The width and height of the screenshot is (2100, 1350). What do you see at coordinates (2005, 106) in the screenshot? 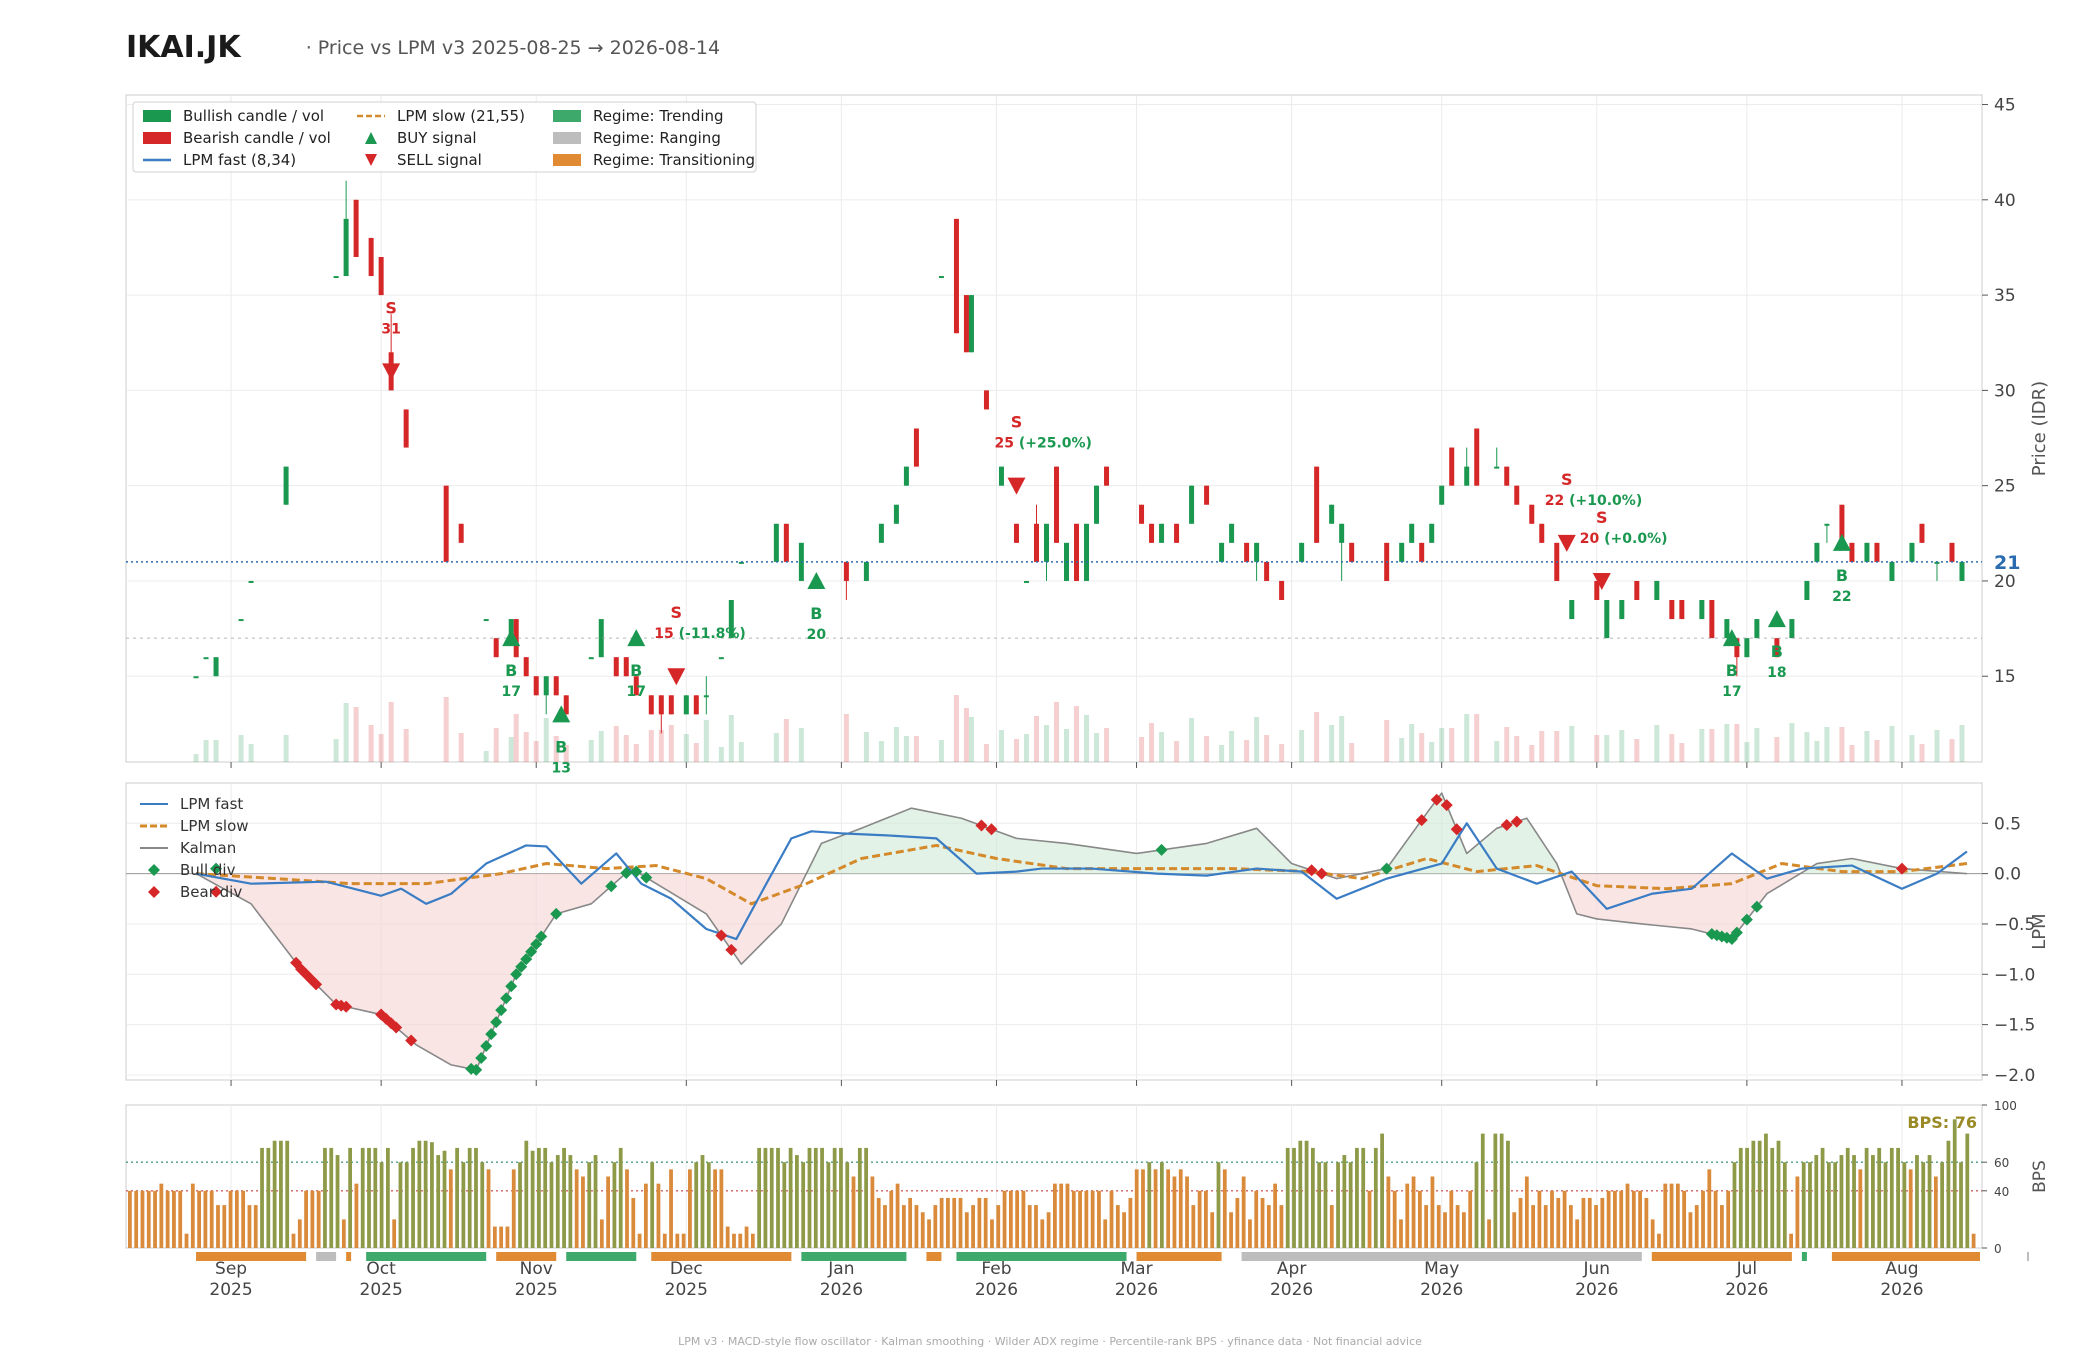
I see `price-ytick-label: 45` at bounding box center [2005, 106].